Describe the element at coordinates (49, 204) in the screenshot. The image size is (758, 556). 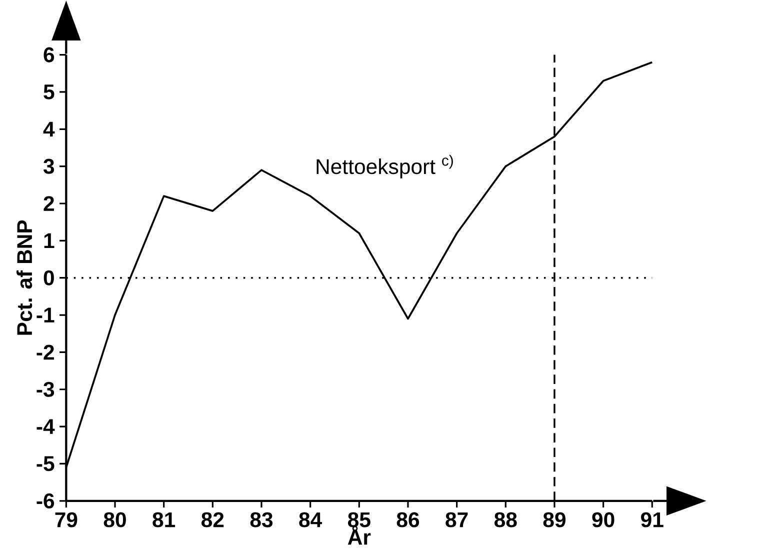
I see `y-tick-label: 2` at that location.